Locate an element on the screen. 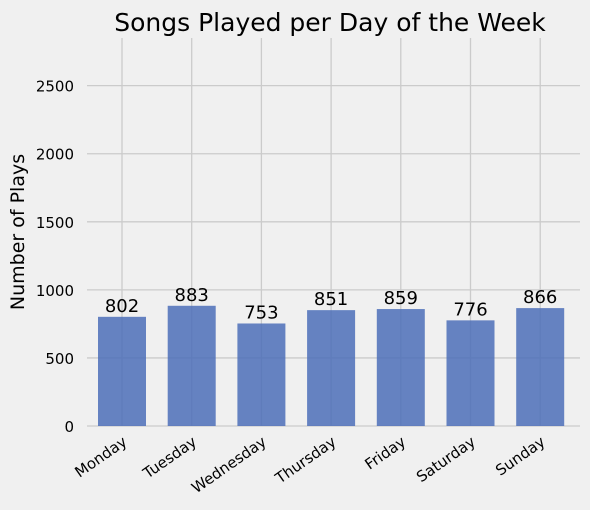  chart-title: Songs Played per Day of the Week is located at coordinates (330, 22).